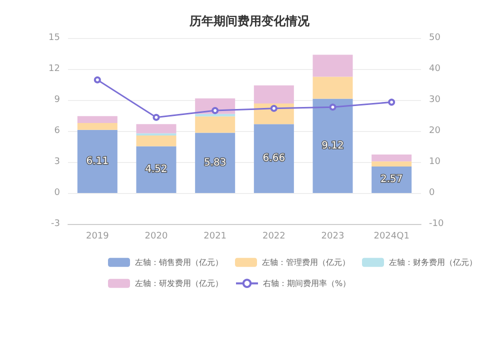 The width and height of the screenshot is (499, 337). Describe the element at coordinates (156, 237) in the screenshot. I see `x-tick-label: 2020` at that location.